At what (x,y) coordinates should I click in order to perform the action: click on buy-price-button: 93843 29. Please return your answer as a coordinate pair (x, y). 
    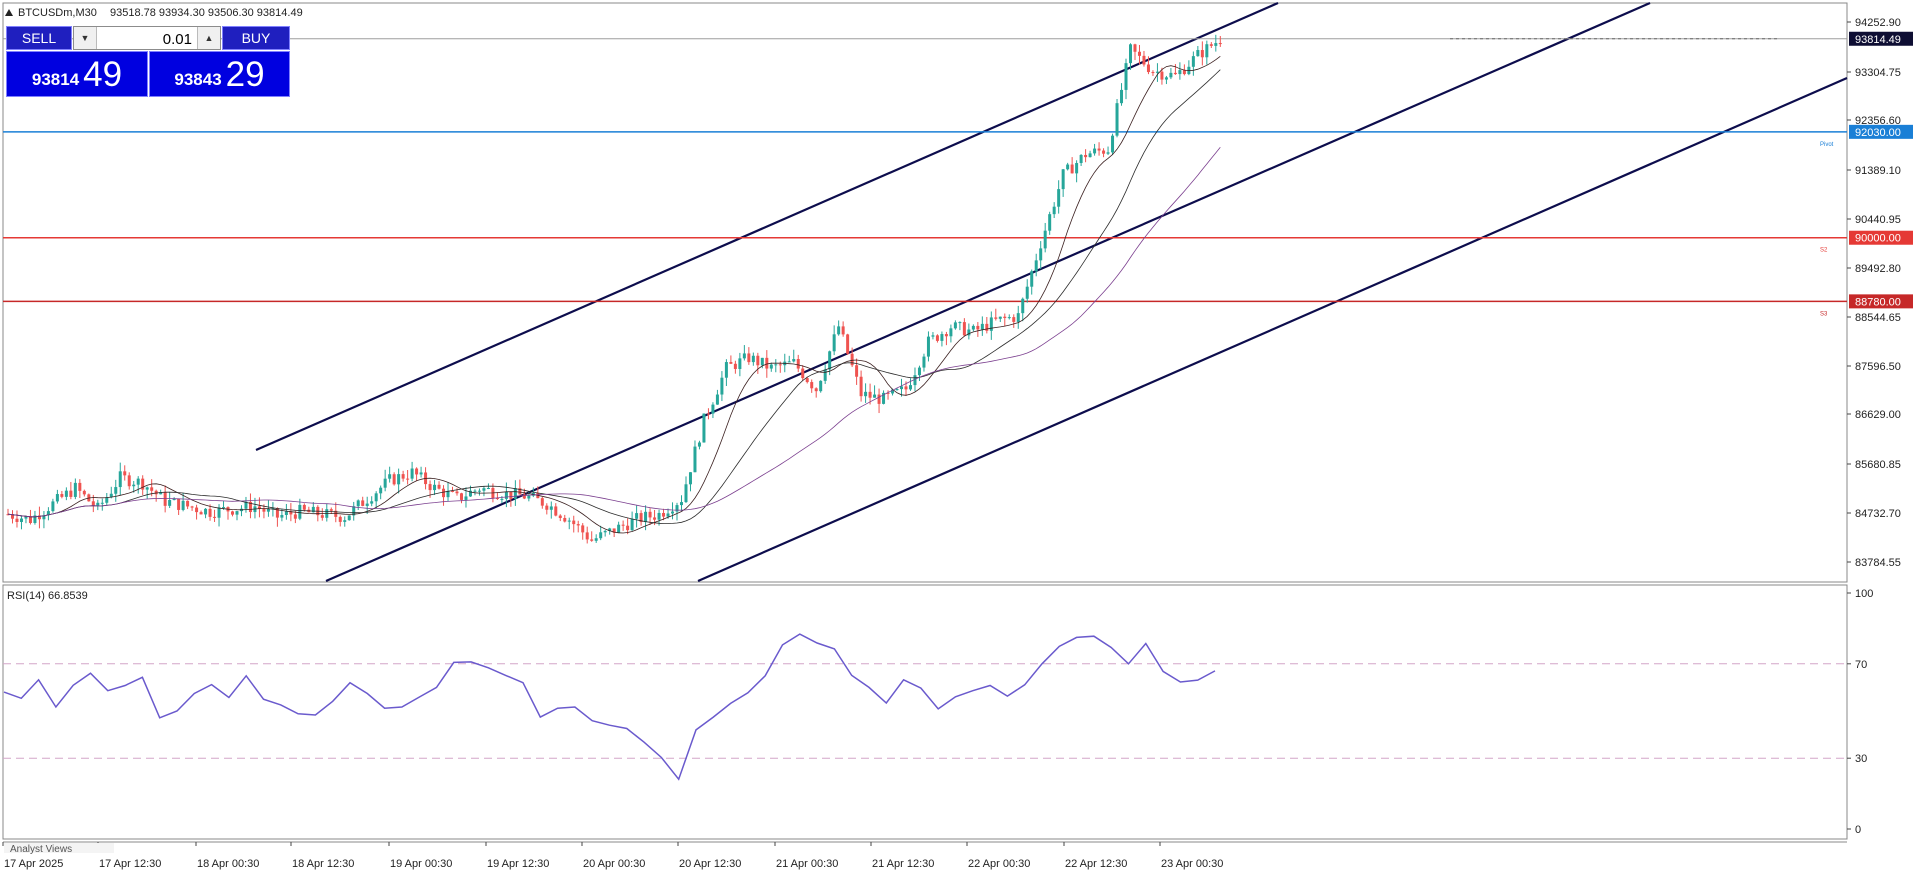
    Looking at the image, I should click on (219, 74).